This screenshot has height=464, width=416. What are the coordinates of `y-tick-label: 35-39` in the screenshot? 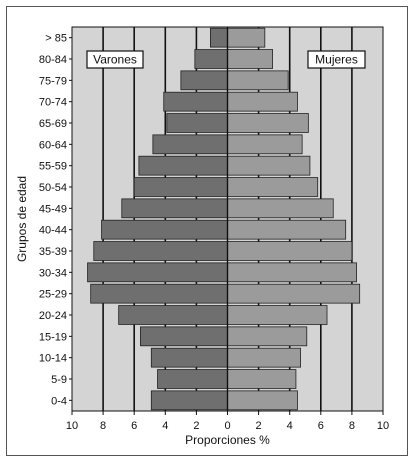 It's located at (53, 252).